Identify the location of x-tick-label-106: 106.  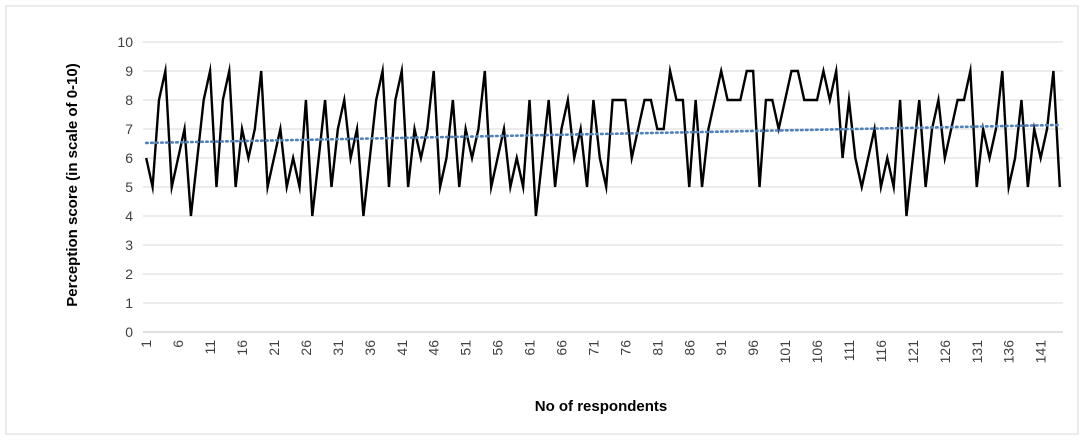
(817, 352).